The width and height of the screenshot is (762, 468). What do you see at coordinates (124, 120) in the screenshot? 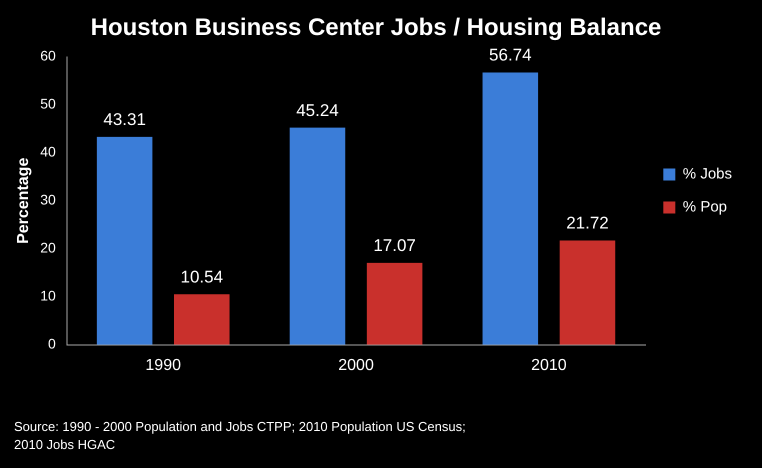
I see `data-label: 43.31` at bounding box center [124, 120].